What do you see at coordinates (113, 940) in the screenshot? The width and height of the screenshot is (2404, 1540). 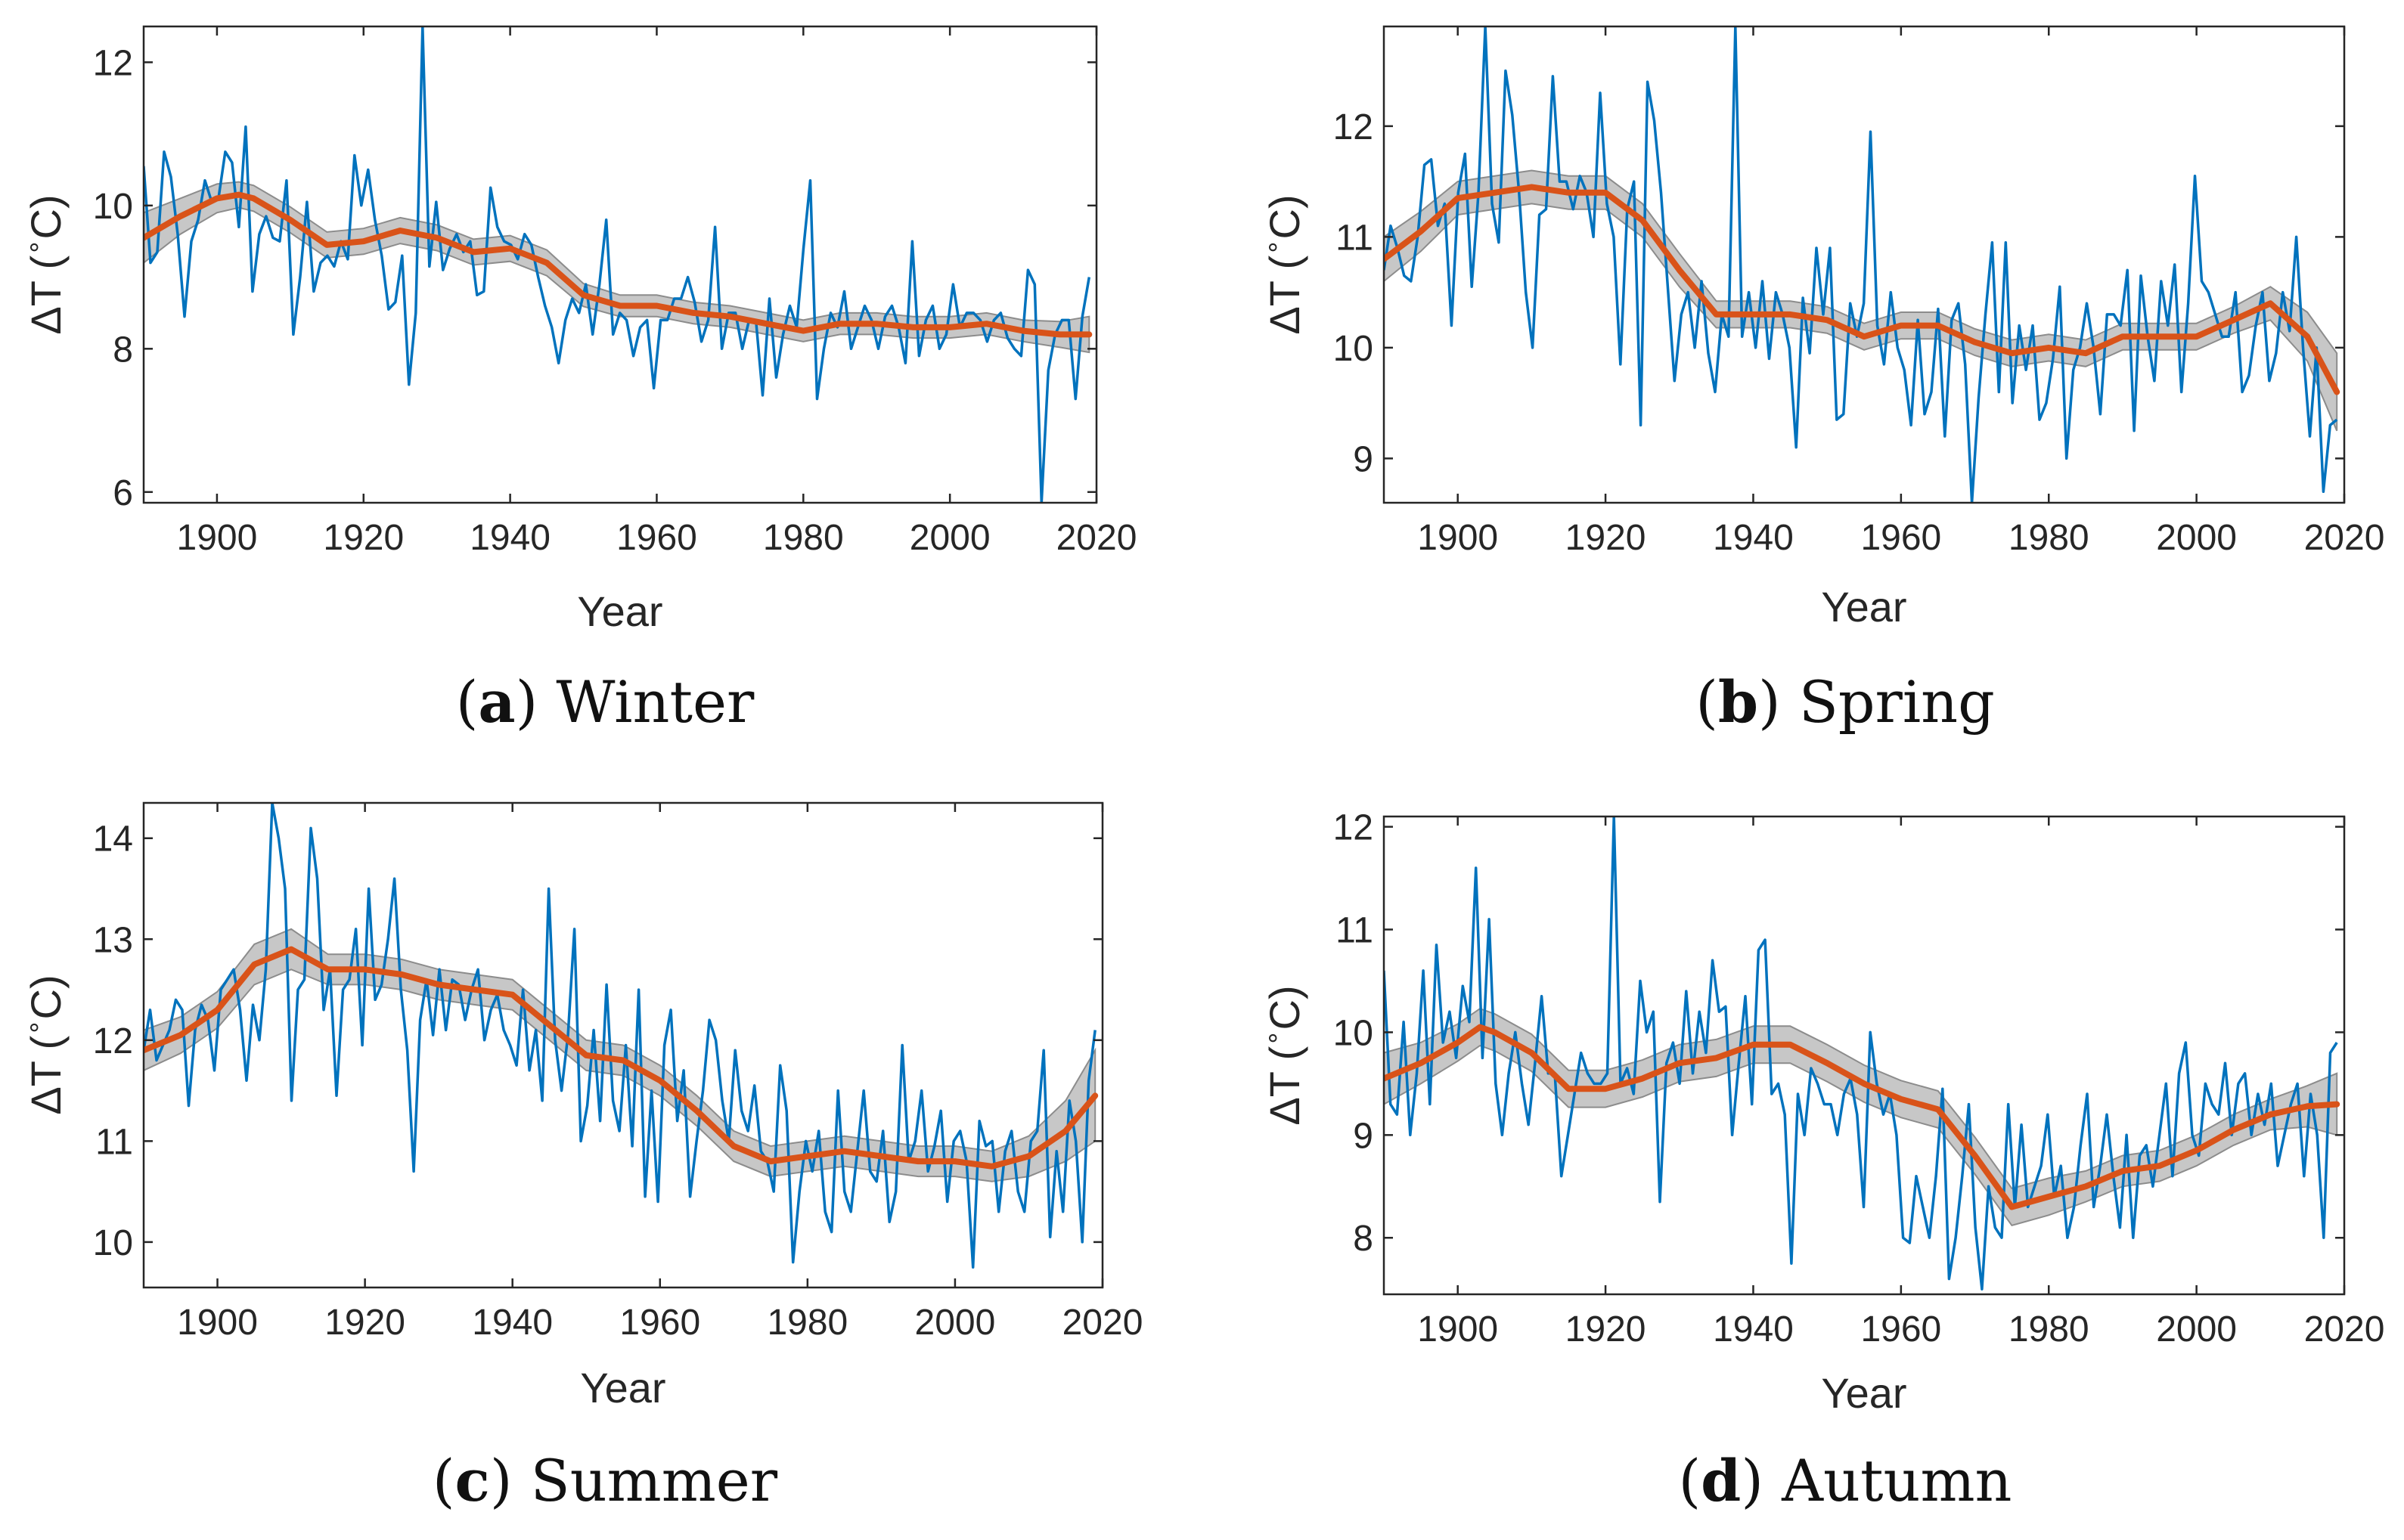 I see `y-tick-label: 13` at bounding box center [113, 940].